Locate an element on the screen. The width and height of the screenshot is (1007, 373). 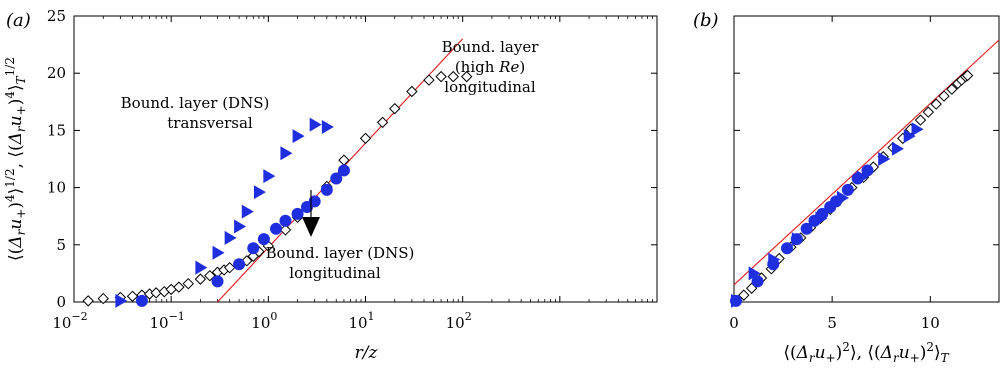
svg-text: ⟨(Δru+)4⟩1/2, ⟨(Δru+)4⟩T1/2 is located at coordinates (15, 159).